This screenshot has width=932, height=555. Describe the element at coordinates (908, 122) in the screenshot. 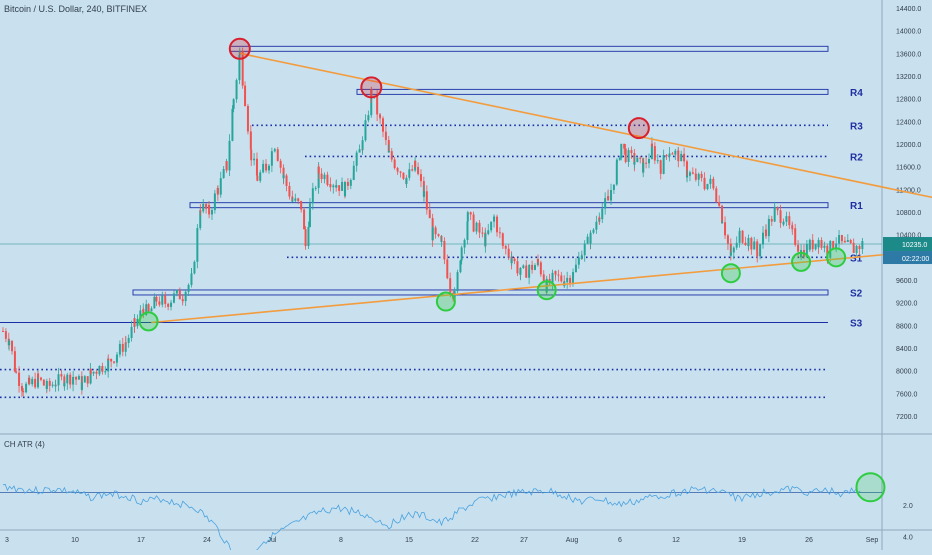

I see `price-tick-label: 12400.0` at that location.